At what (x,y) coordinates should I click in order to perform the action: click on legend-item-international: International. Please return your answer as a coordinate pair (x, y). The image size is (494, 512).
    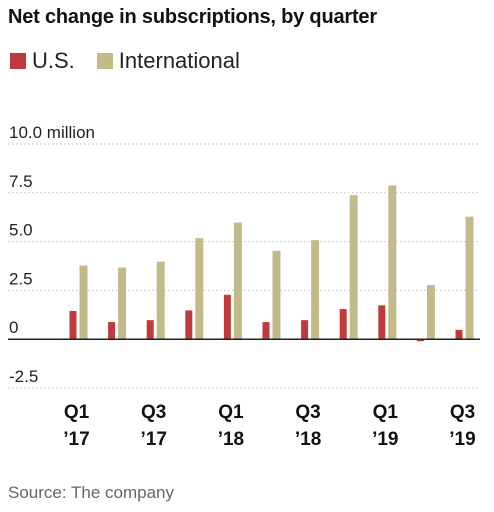
    Looking at the image, I should click on (168, 61).